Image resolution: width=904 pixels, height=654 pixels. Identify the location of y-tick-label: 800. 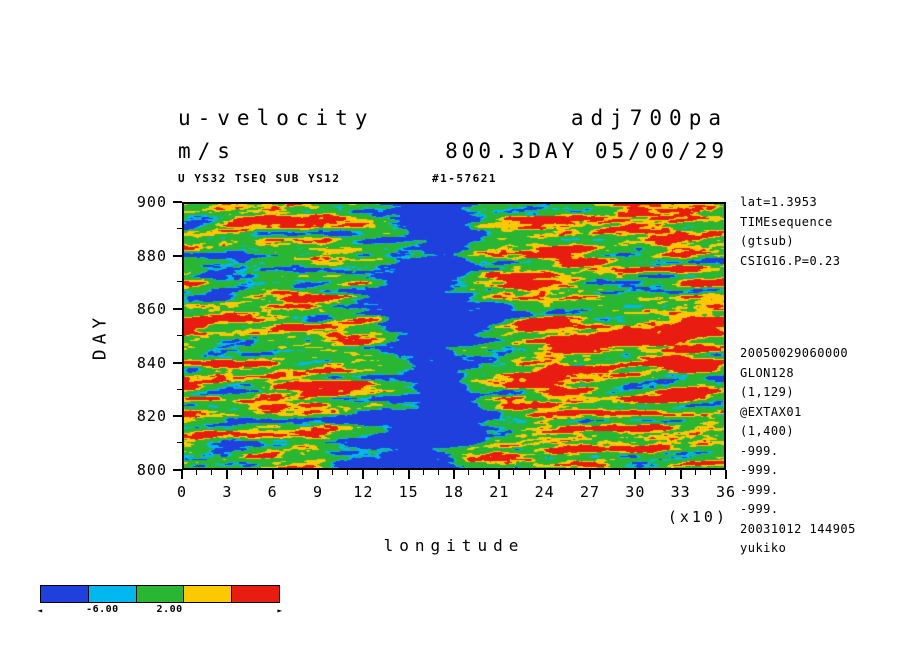
(151, 470).